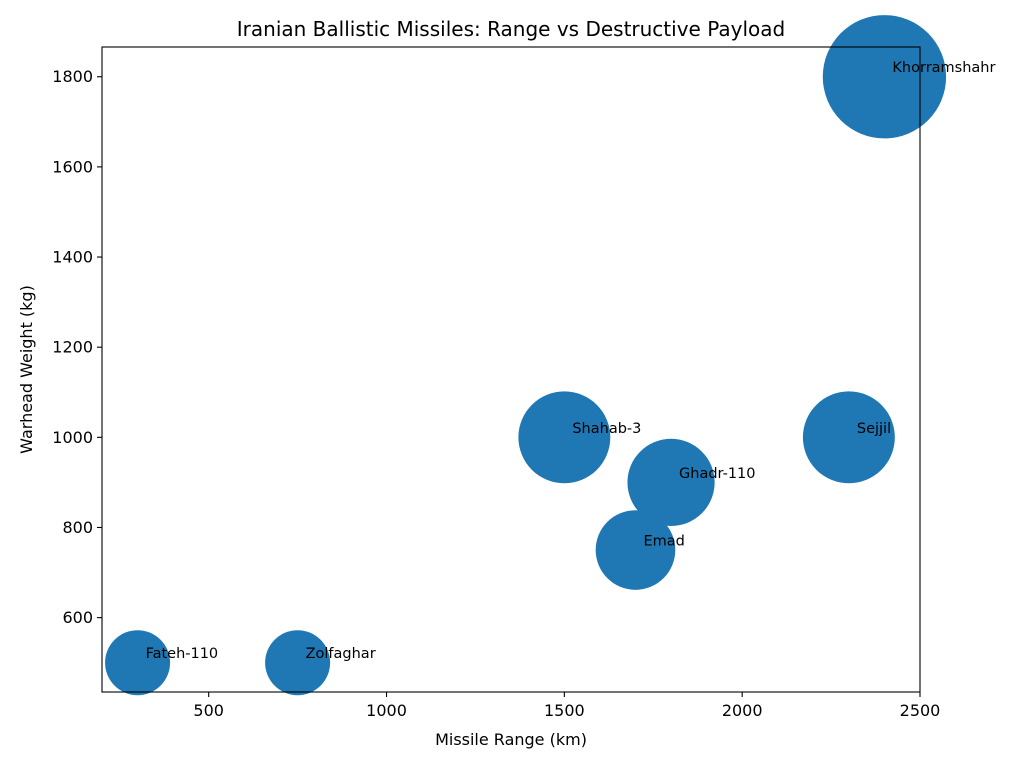  What do you see at coordinates (511, 739) in the screenshot?
I see `x-axis-label: Missile Range (km)` at bounding box center [511, 739].